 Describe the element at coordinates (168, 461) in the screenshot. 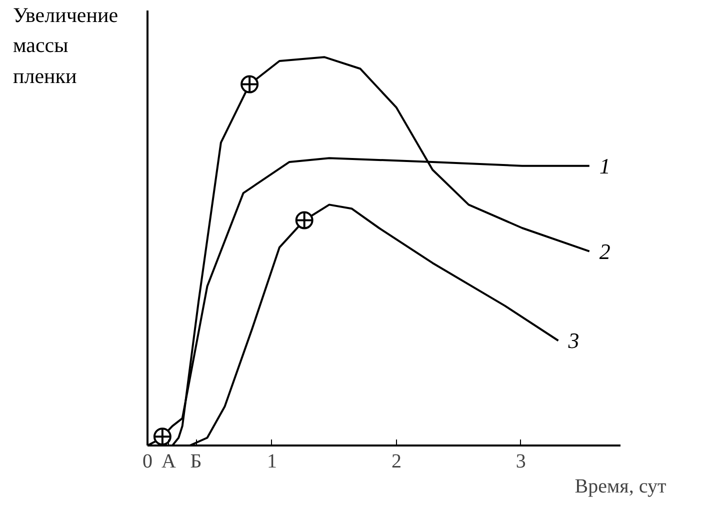

I see `x-tick-label: А` at that location.